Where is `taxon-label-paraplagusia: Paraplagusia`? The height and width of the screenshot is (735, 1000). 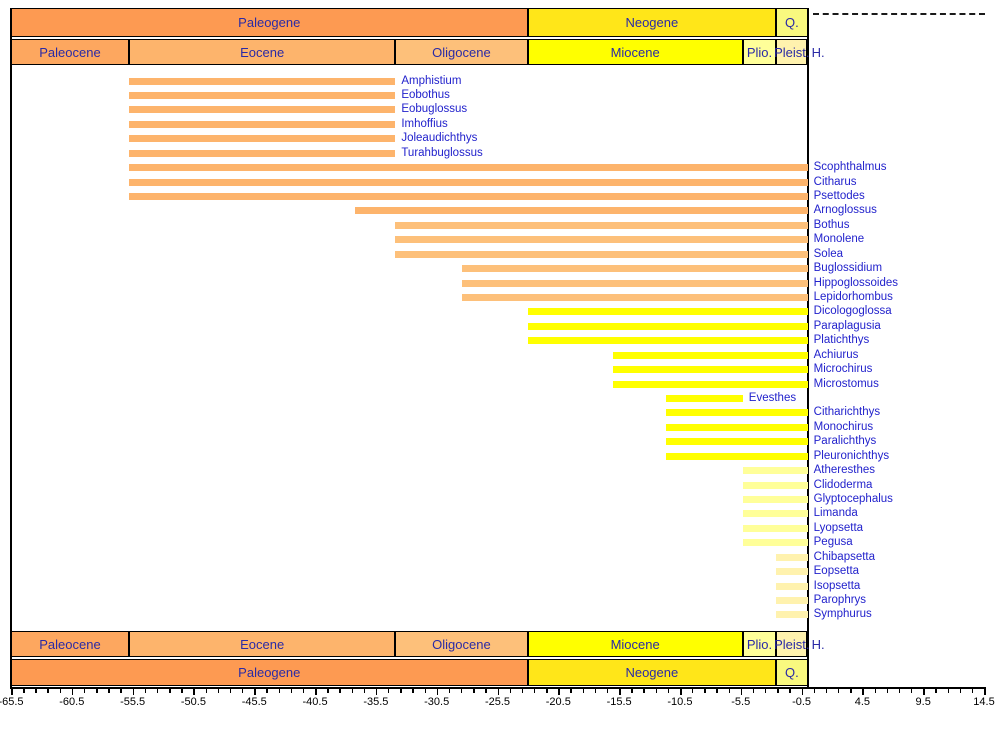
taxon-label-paraplagusia: Paraplagusia is located at coordinates (847, 325).